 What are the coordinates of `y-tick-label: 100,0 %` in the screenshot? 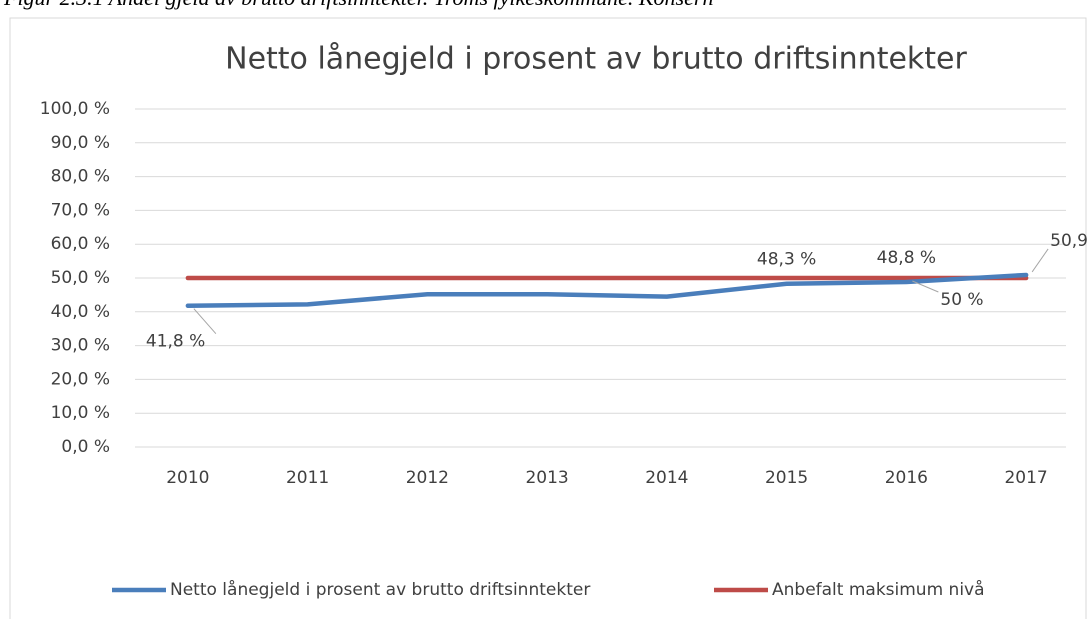 It's located at (75, 109).